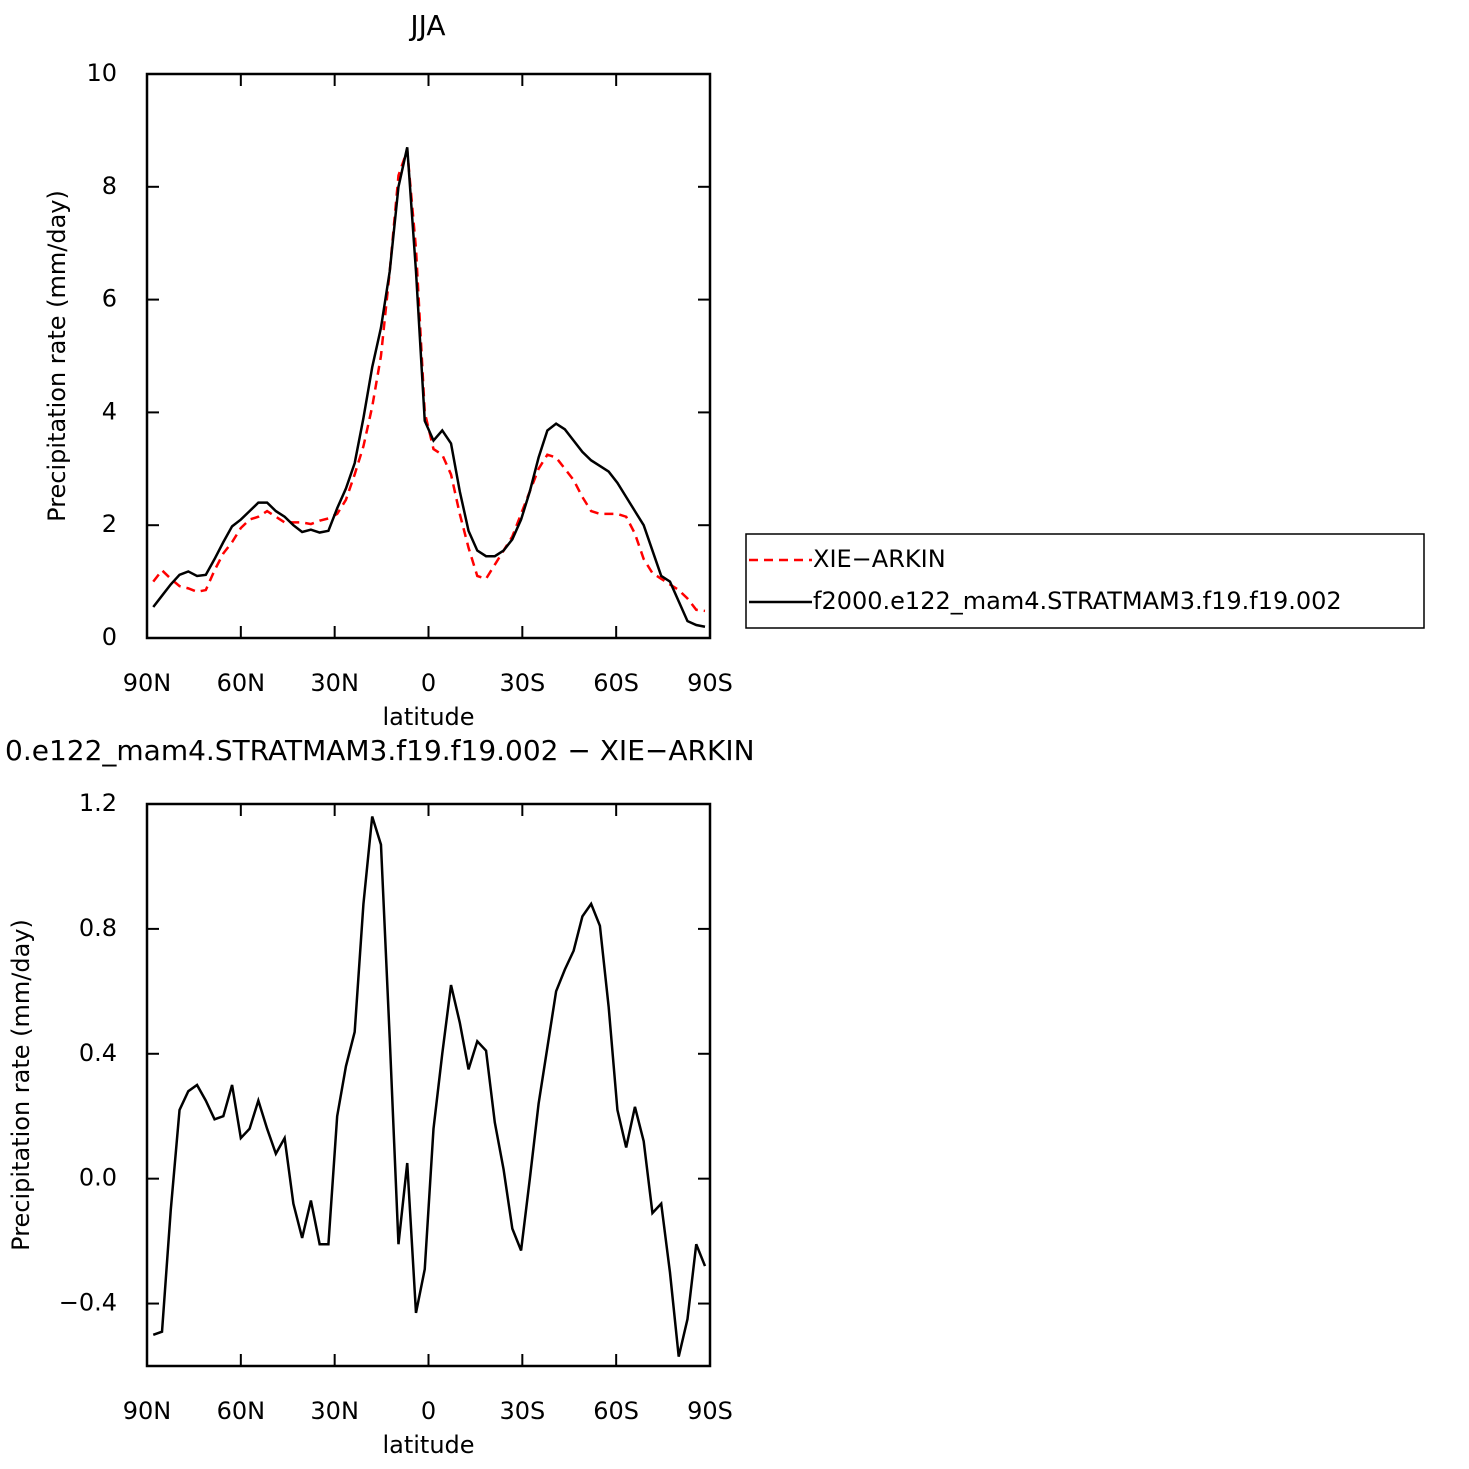 The image size is (1469, 1469). What do you see at coordinates (109, 299) in the screenshot?
I see `y-tick-label: 6` at bounding box center [109, 299].